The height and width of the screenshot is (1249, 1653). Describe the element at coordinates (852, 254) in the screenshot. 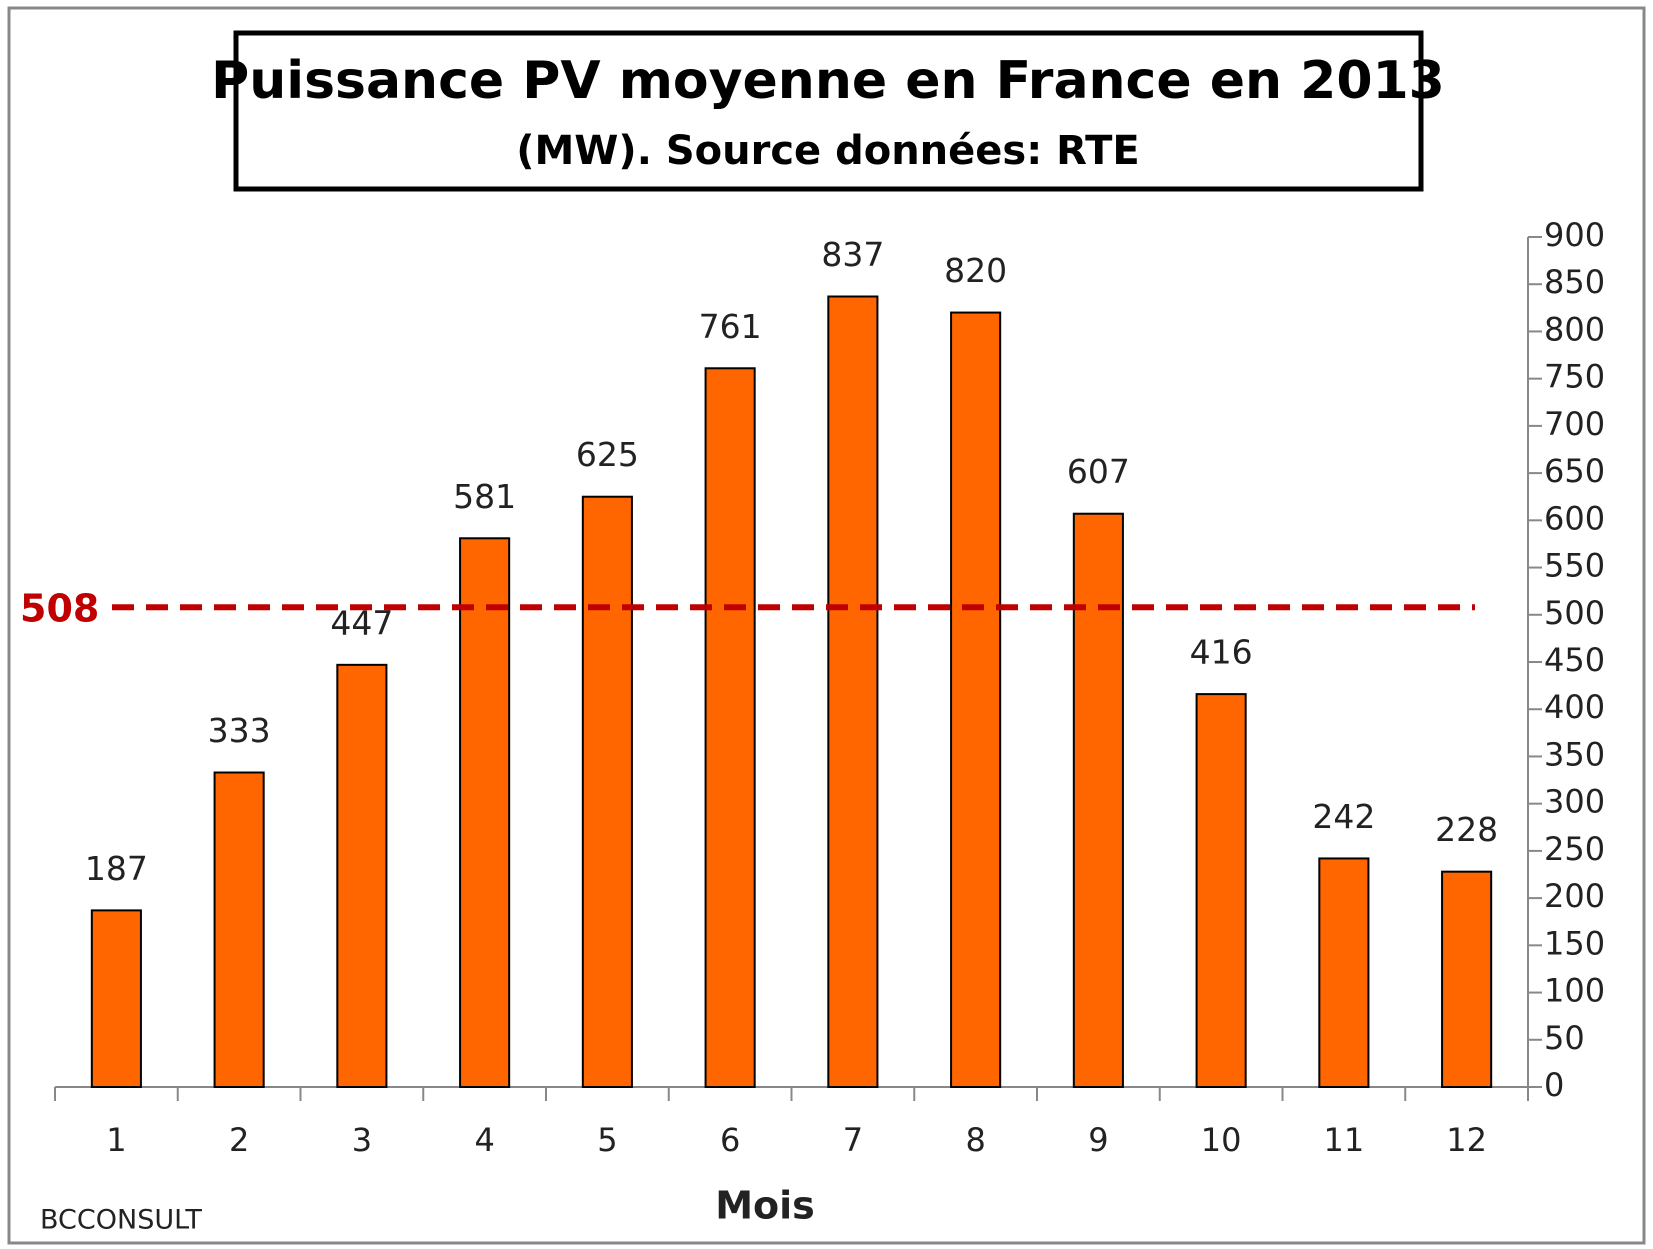

I see `data-label: 837` at that location.